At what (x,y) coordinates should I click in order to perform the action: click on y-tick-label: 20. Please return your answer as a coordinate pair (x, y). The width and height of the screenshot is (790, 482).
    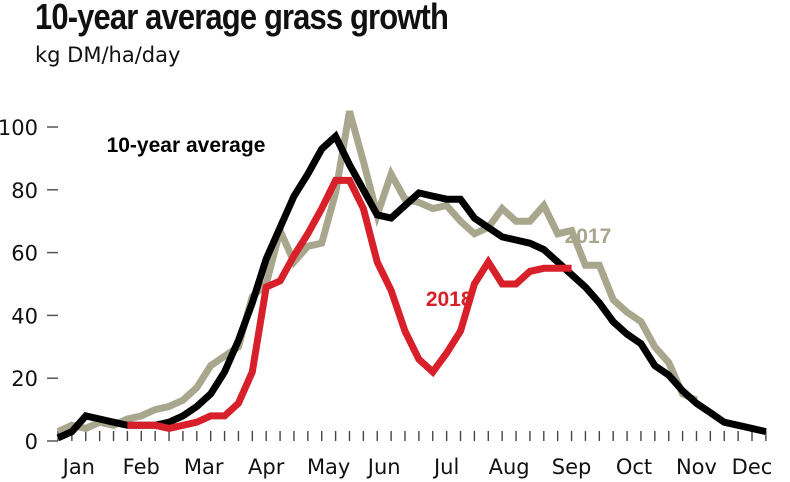
    Looking at the image, I should click on (24, 379).